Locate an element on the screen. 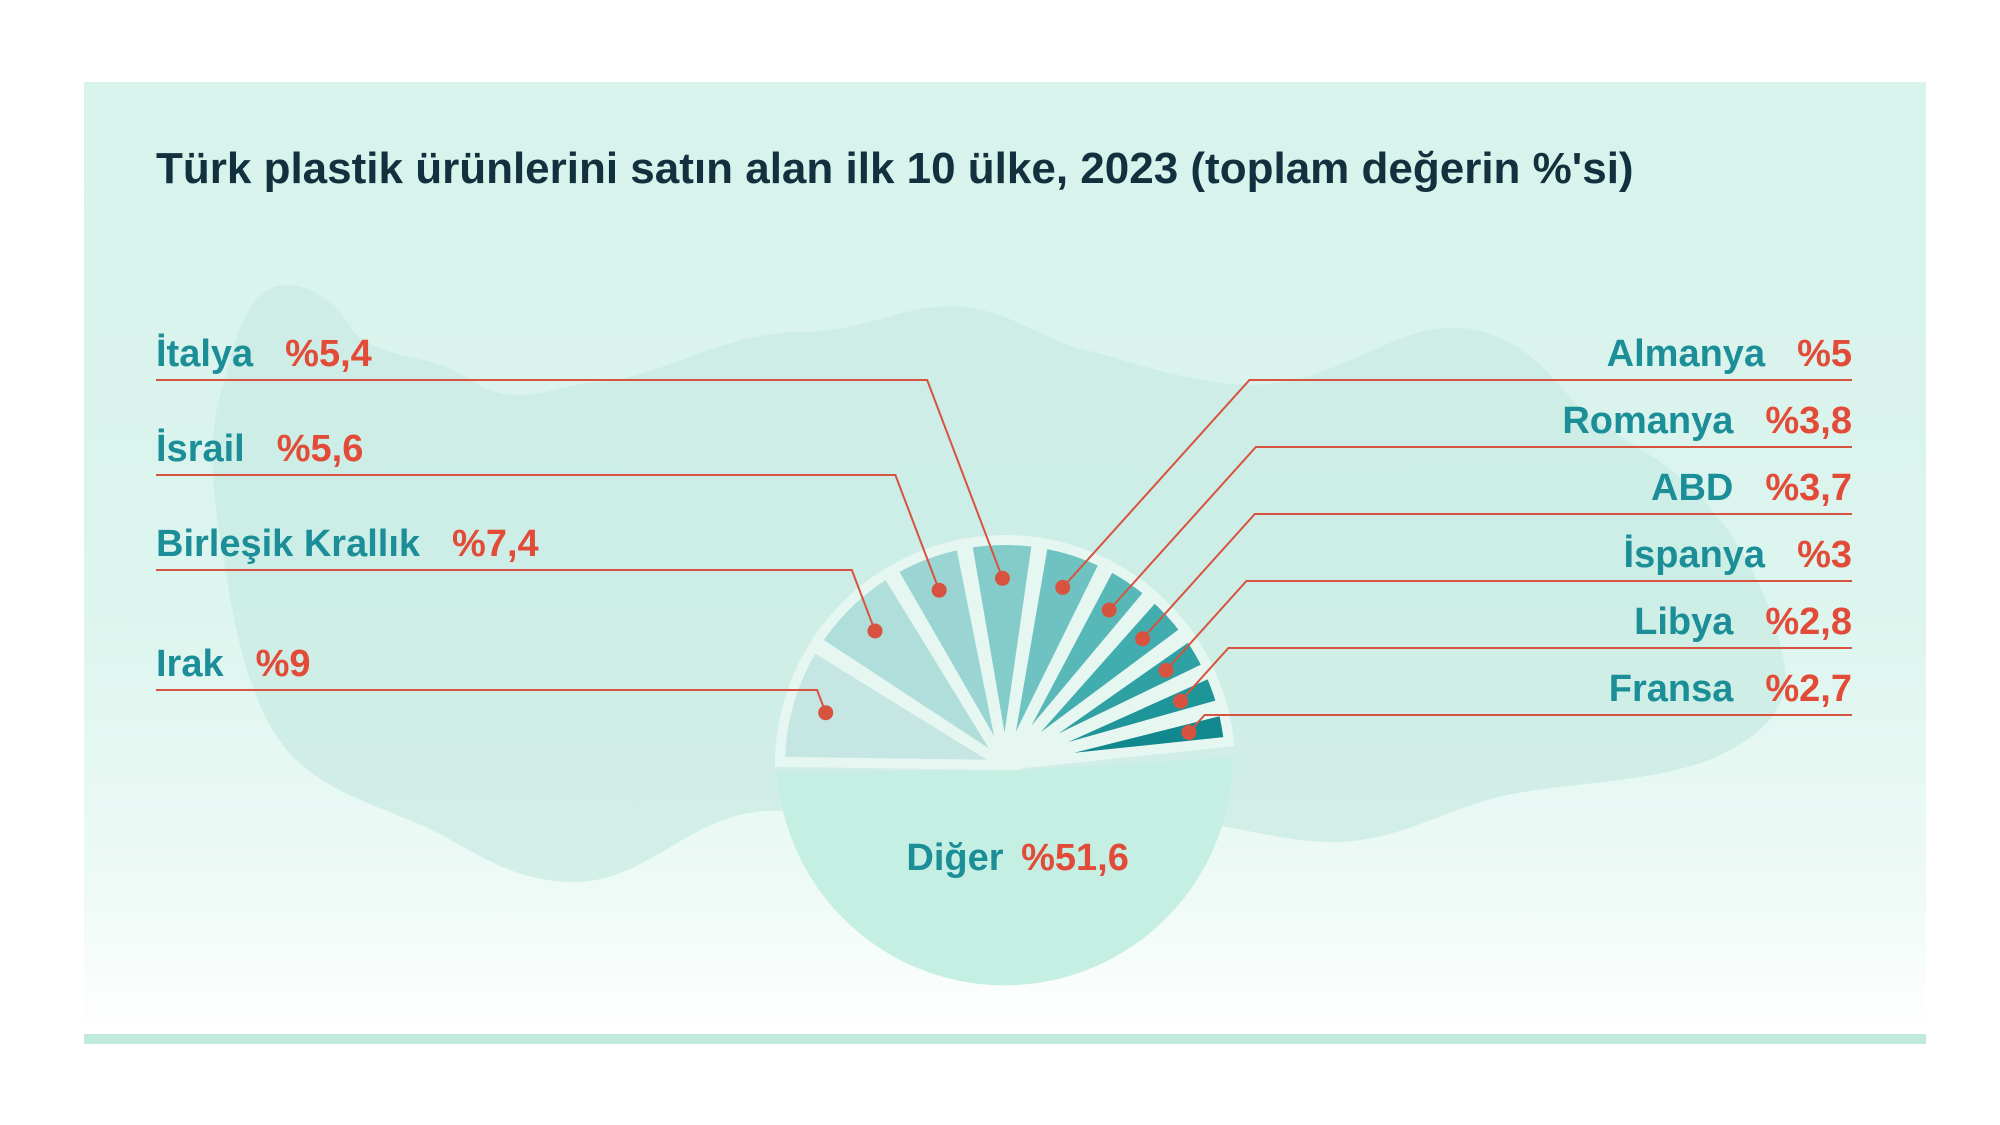 The image size is (2000, 1125). pie-slice-i̇spanya is located at coordinates (1108, 699).